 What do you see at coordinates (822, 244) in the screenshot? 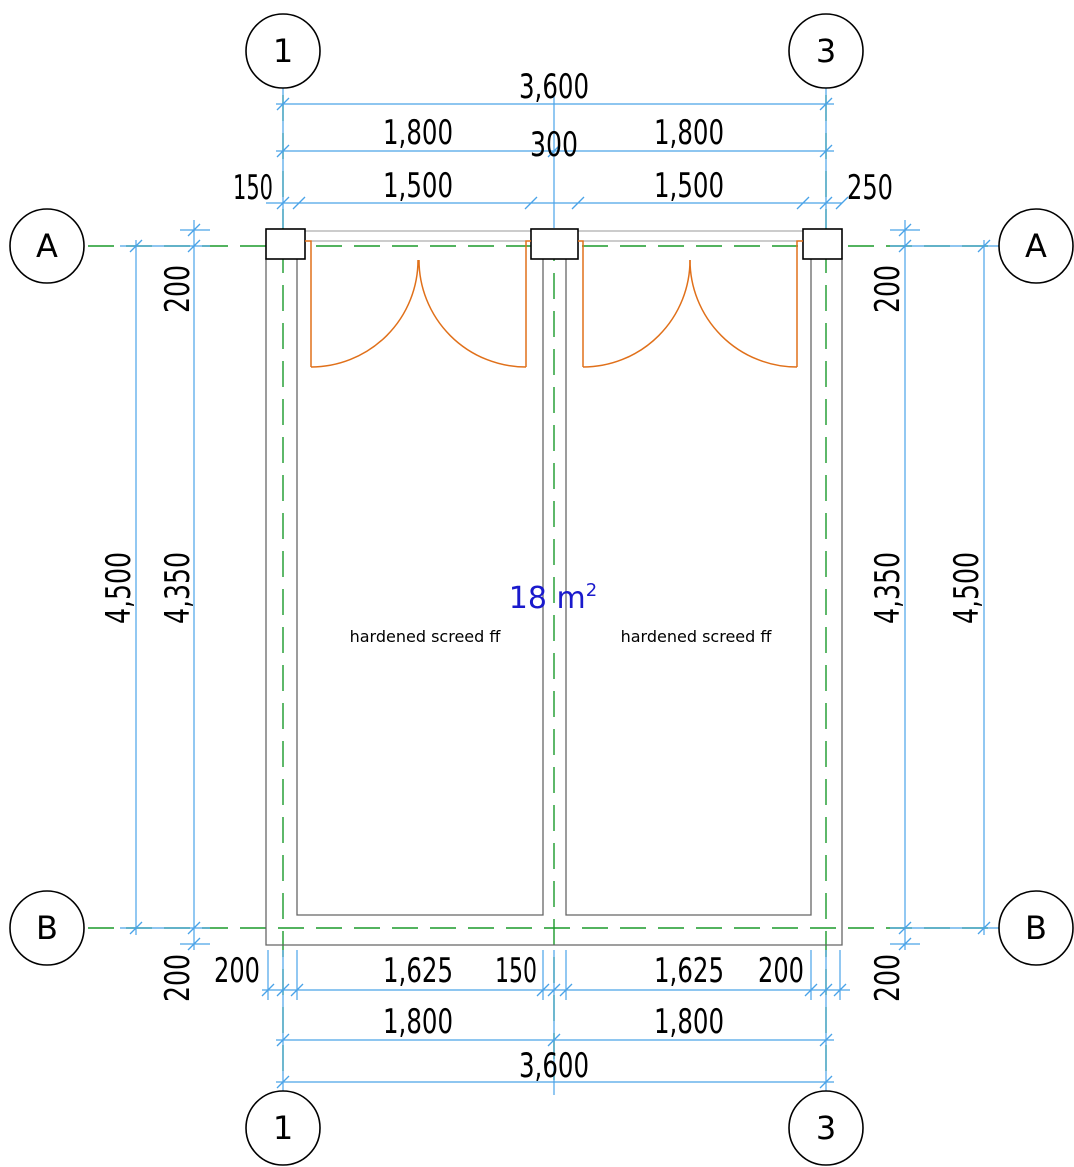
I see `column-right` at bounding box center [822, 244].